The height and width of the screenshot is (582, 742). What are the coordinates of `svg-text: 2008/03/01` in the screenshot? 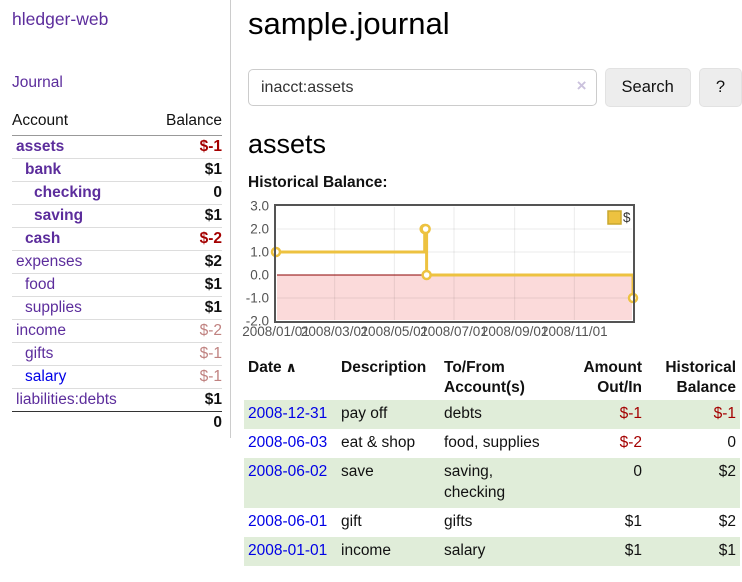 It's located at (335, 331).